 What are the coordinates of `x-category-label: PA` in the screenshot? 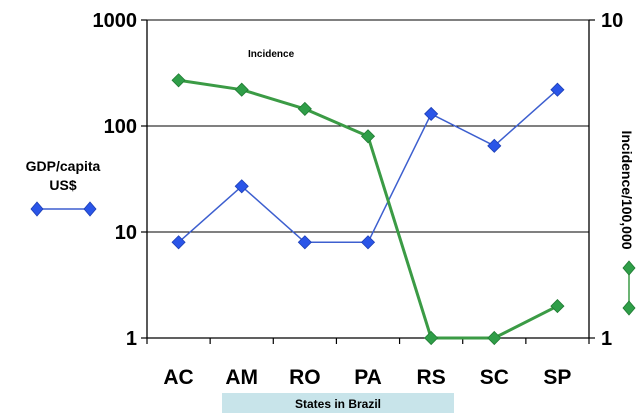 It's located at (368, 377).